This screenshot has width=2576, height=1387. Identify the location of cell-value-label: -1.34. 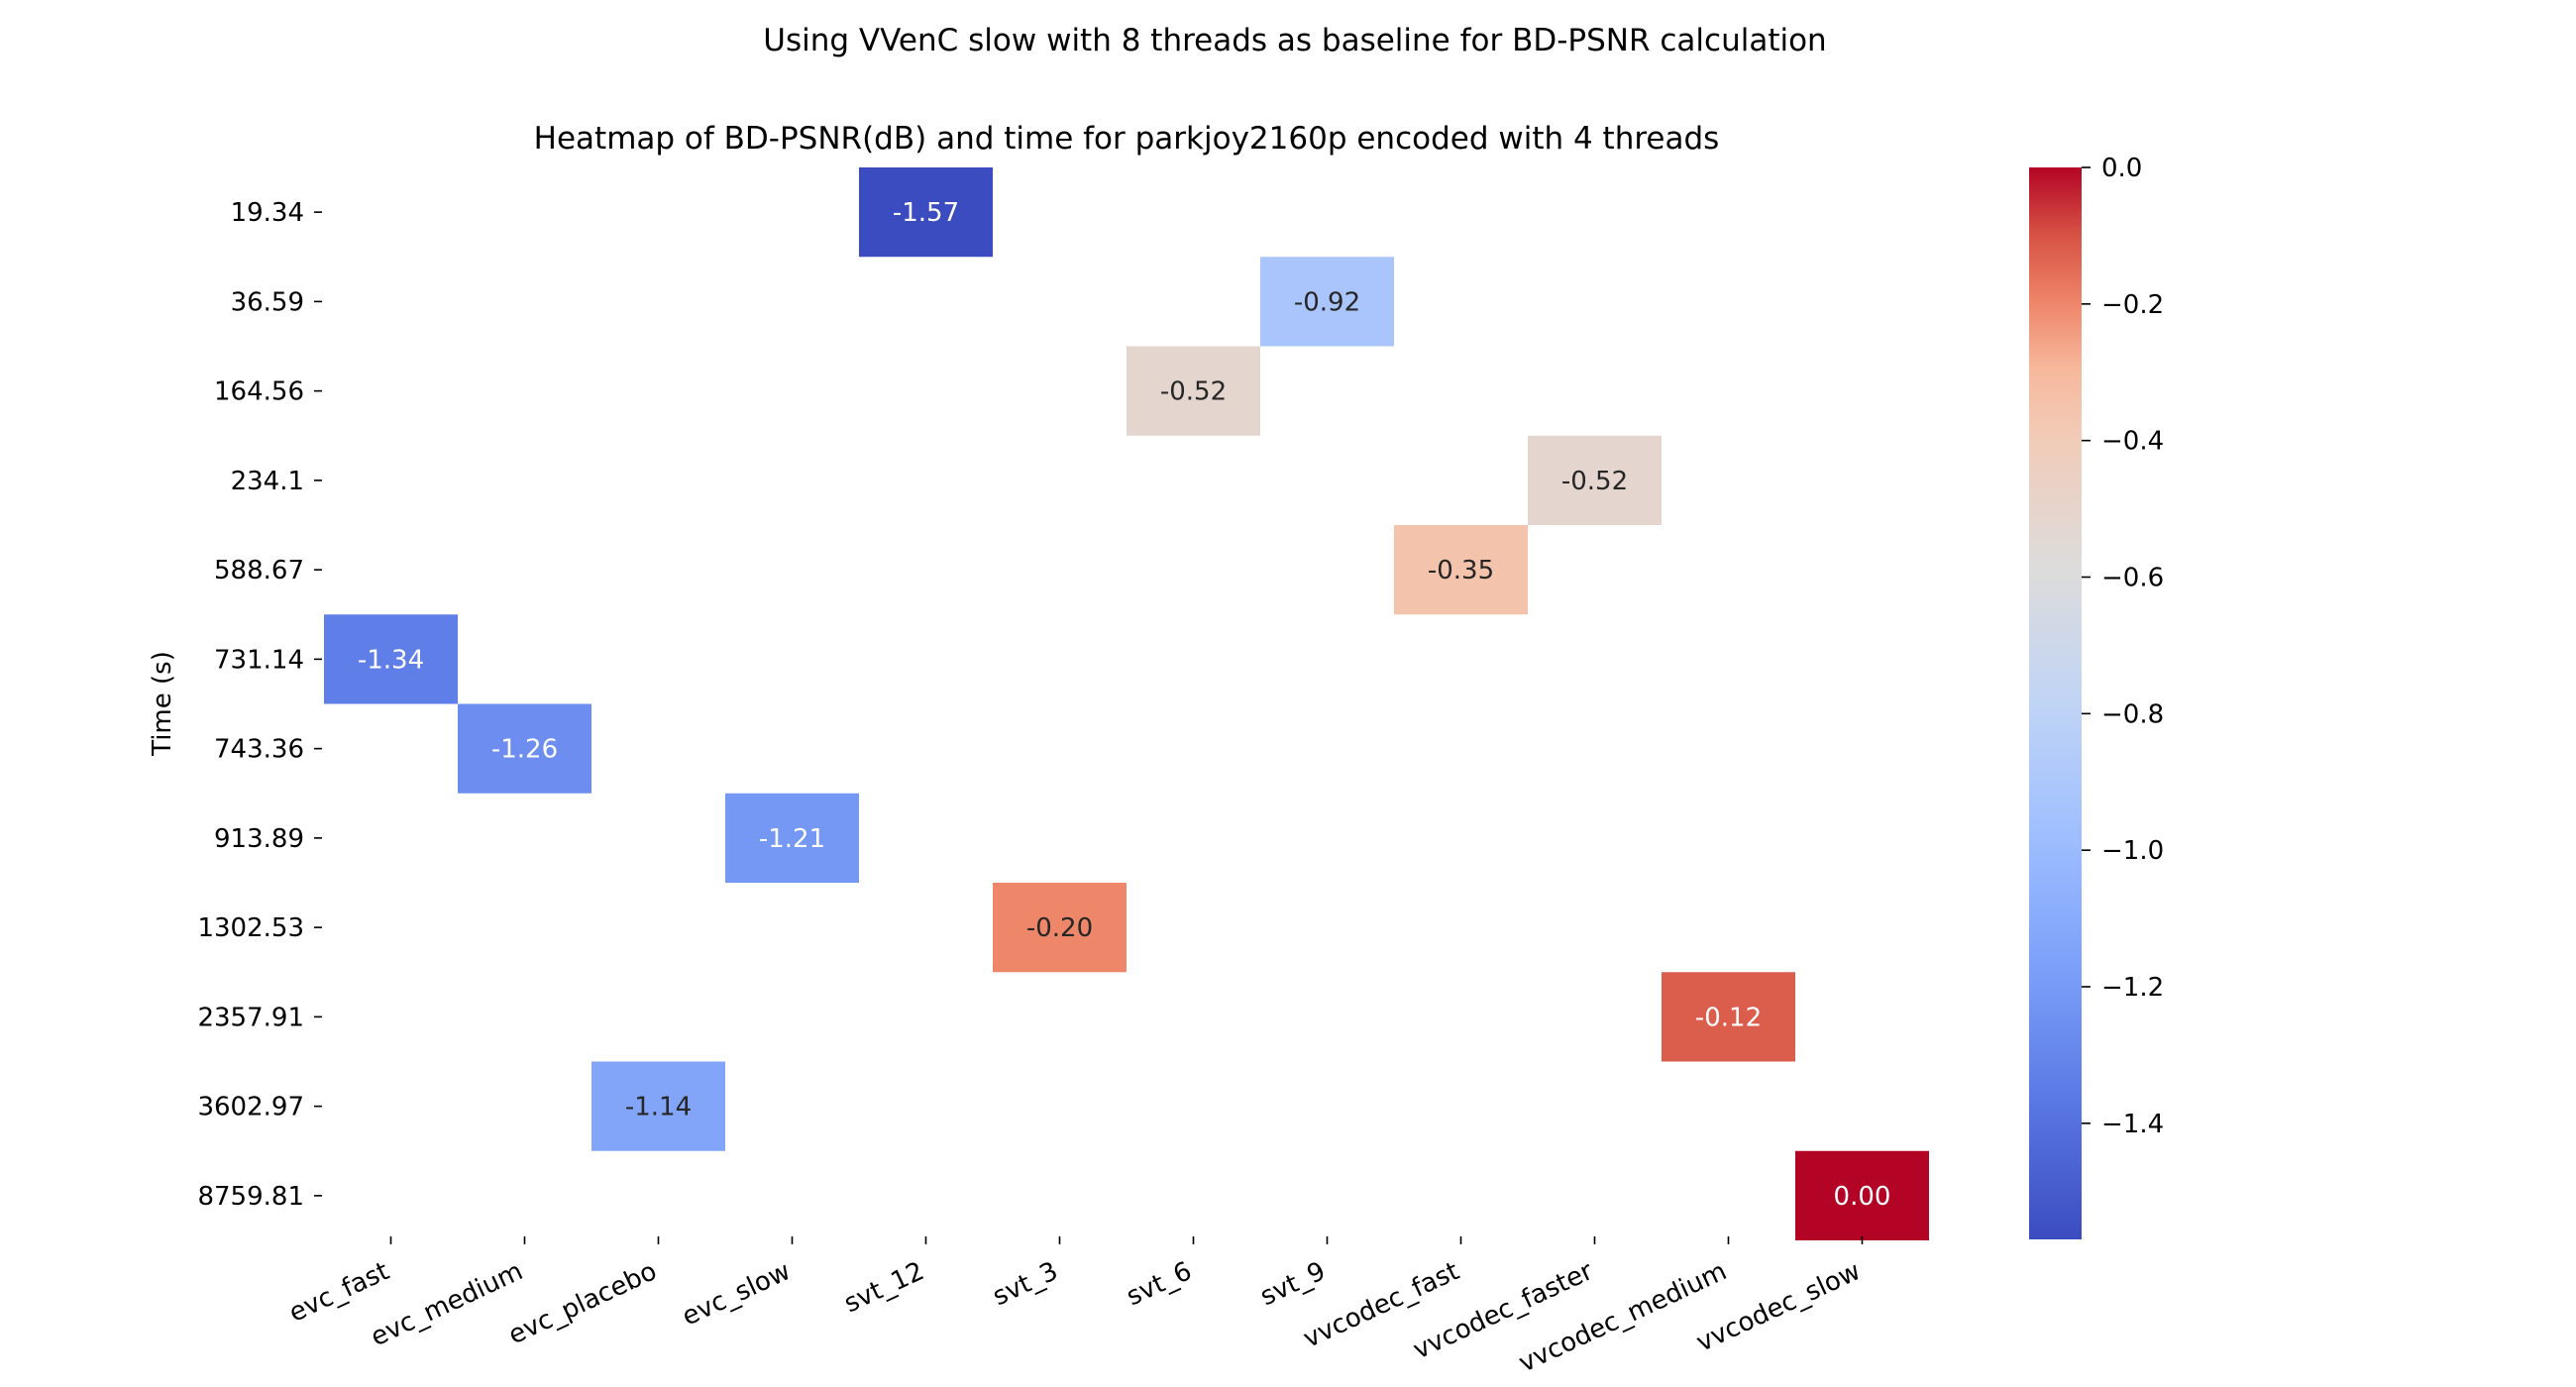
(391, 660).